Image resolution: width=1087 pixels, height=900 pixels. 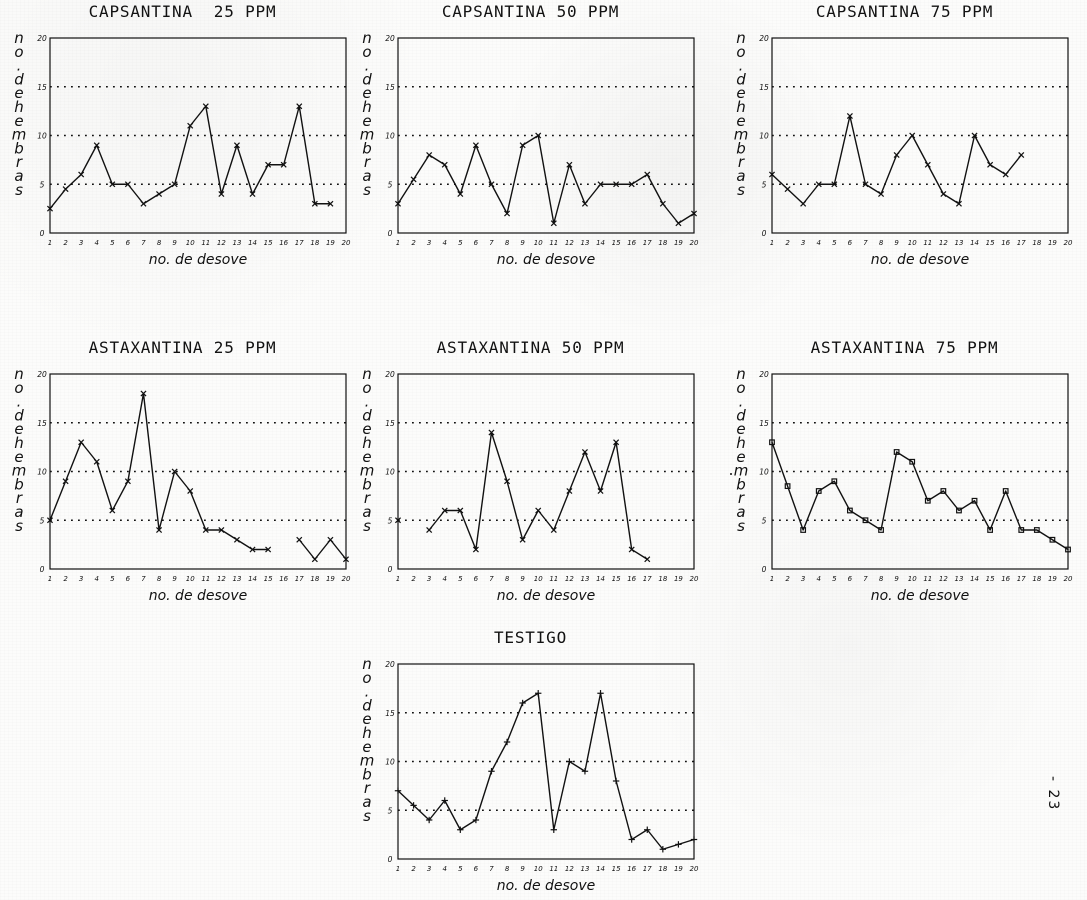 I want to click on x-tick-label: 5, so click(x=834, y=243).